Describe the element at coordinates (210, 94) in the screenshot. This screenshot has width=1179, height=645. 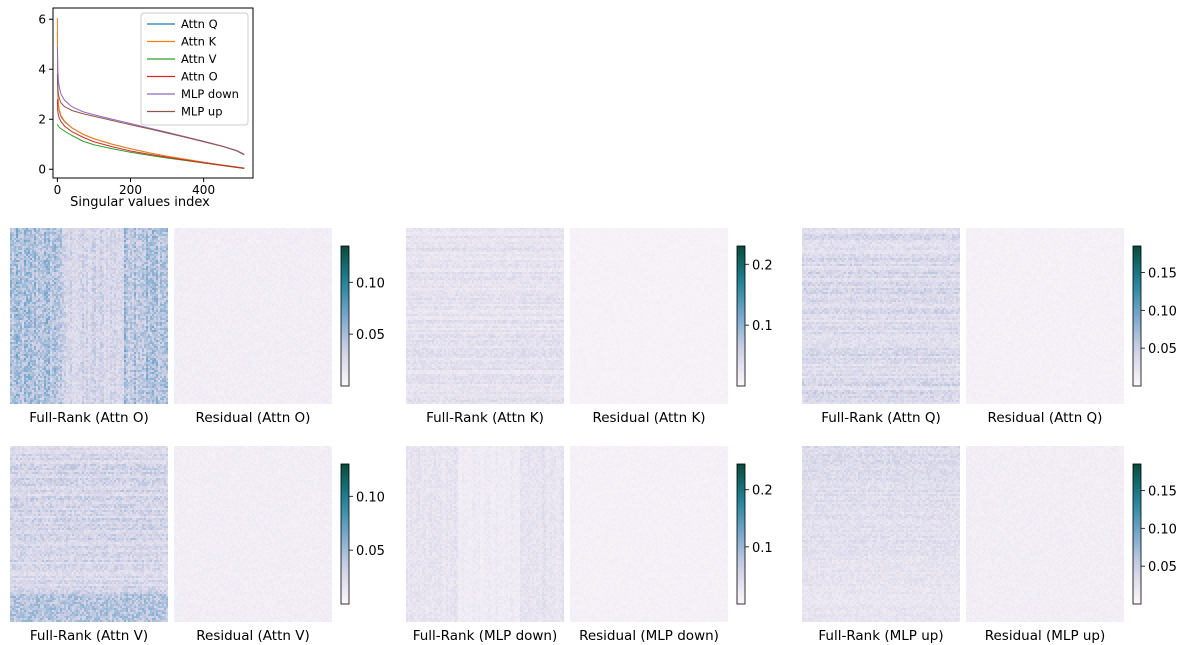
I see `legend-label: MLP down` at that location.